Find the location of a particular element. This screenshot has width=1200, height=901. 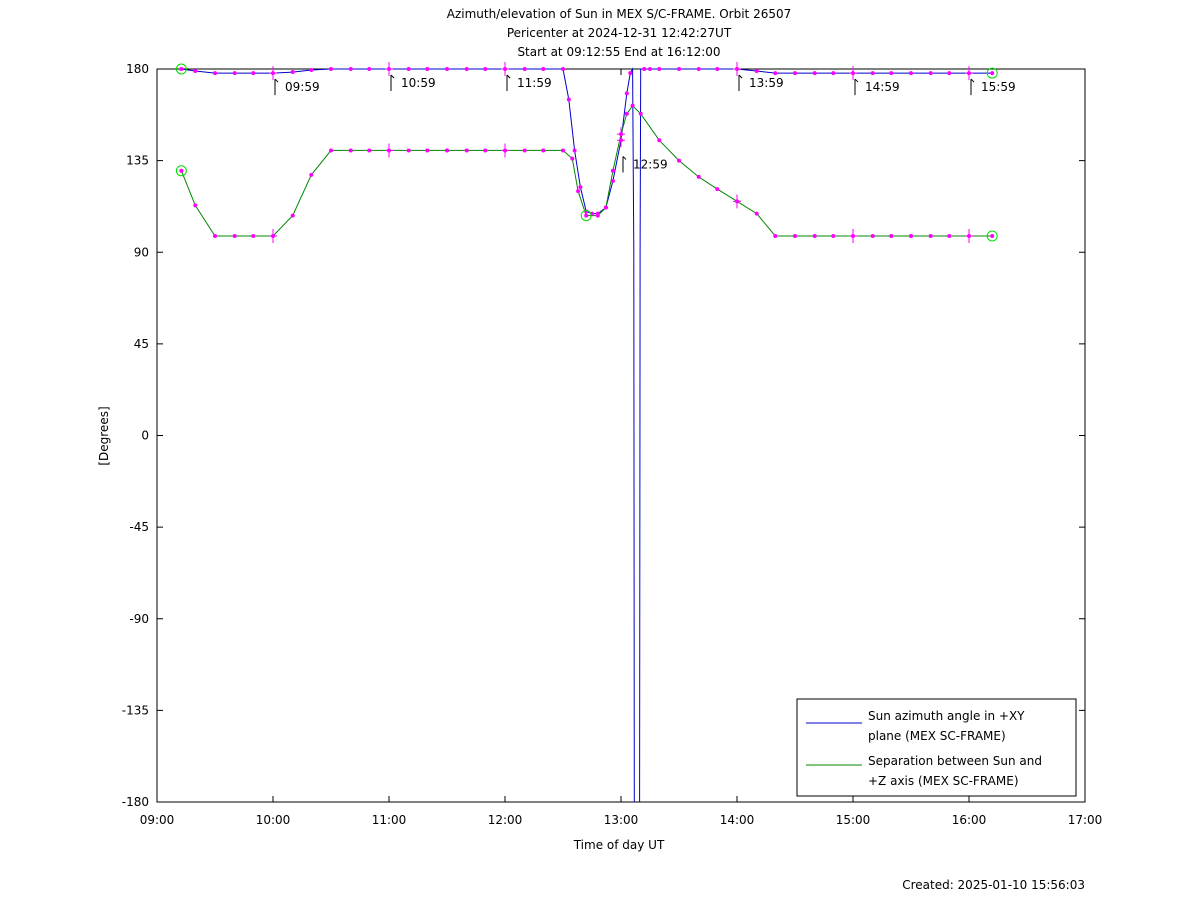

created-footer: Created: 2025-01-10 15:56:03 is located at coordinates (993, 885).